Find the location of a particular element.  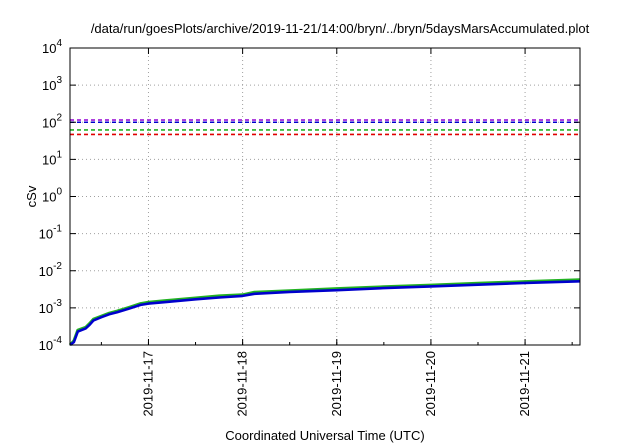

y-axis-label: cSv is located at coordinates (31, 196).